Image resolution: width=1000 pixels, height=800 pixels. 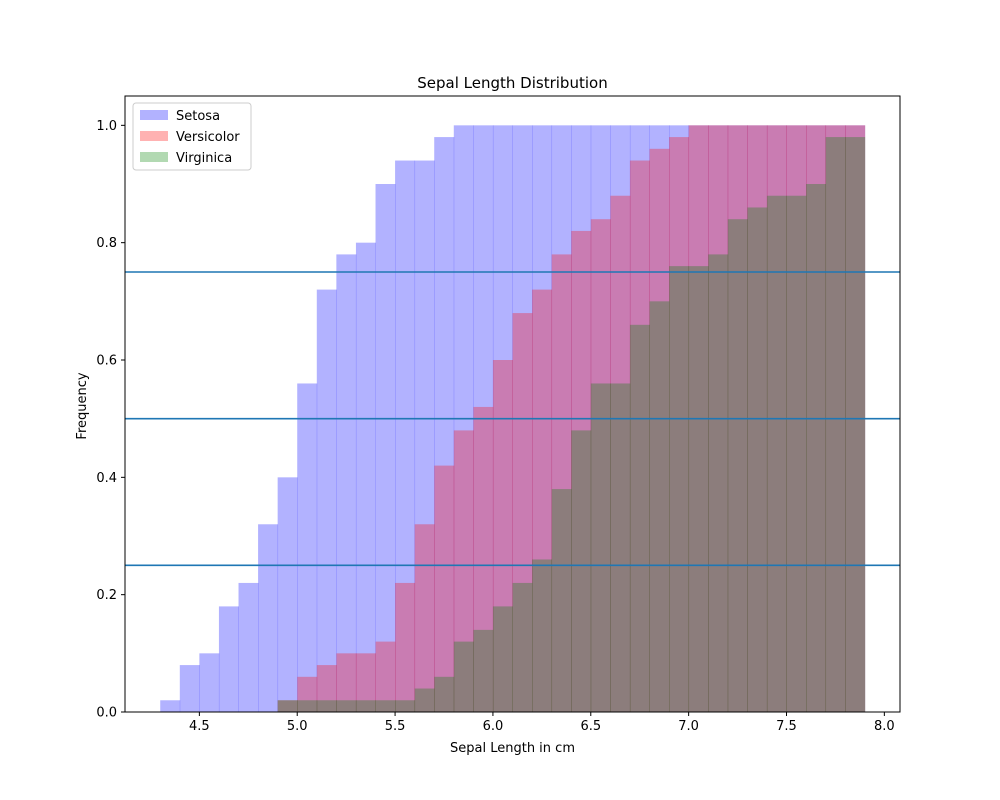 What do you see at coordinates (208, 137) in the screenshot?
I see `legend-label-versicolor: Versicolor` at bounding box center [208, 137].